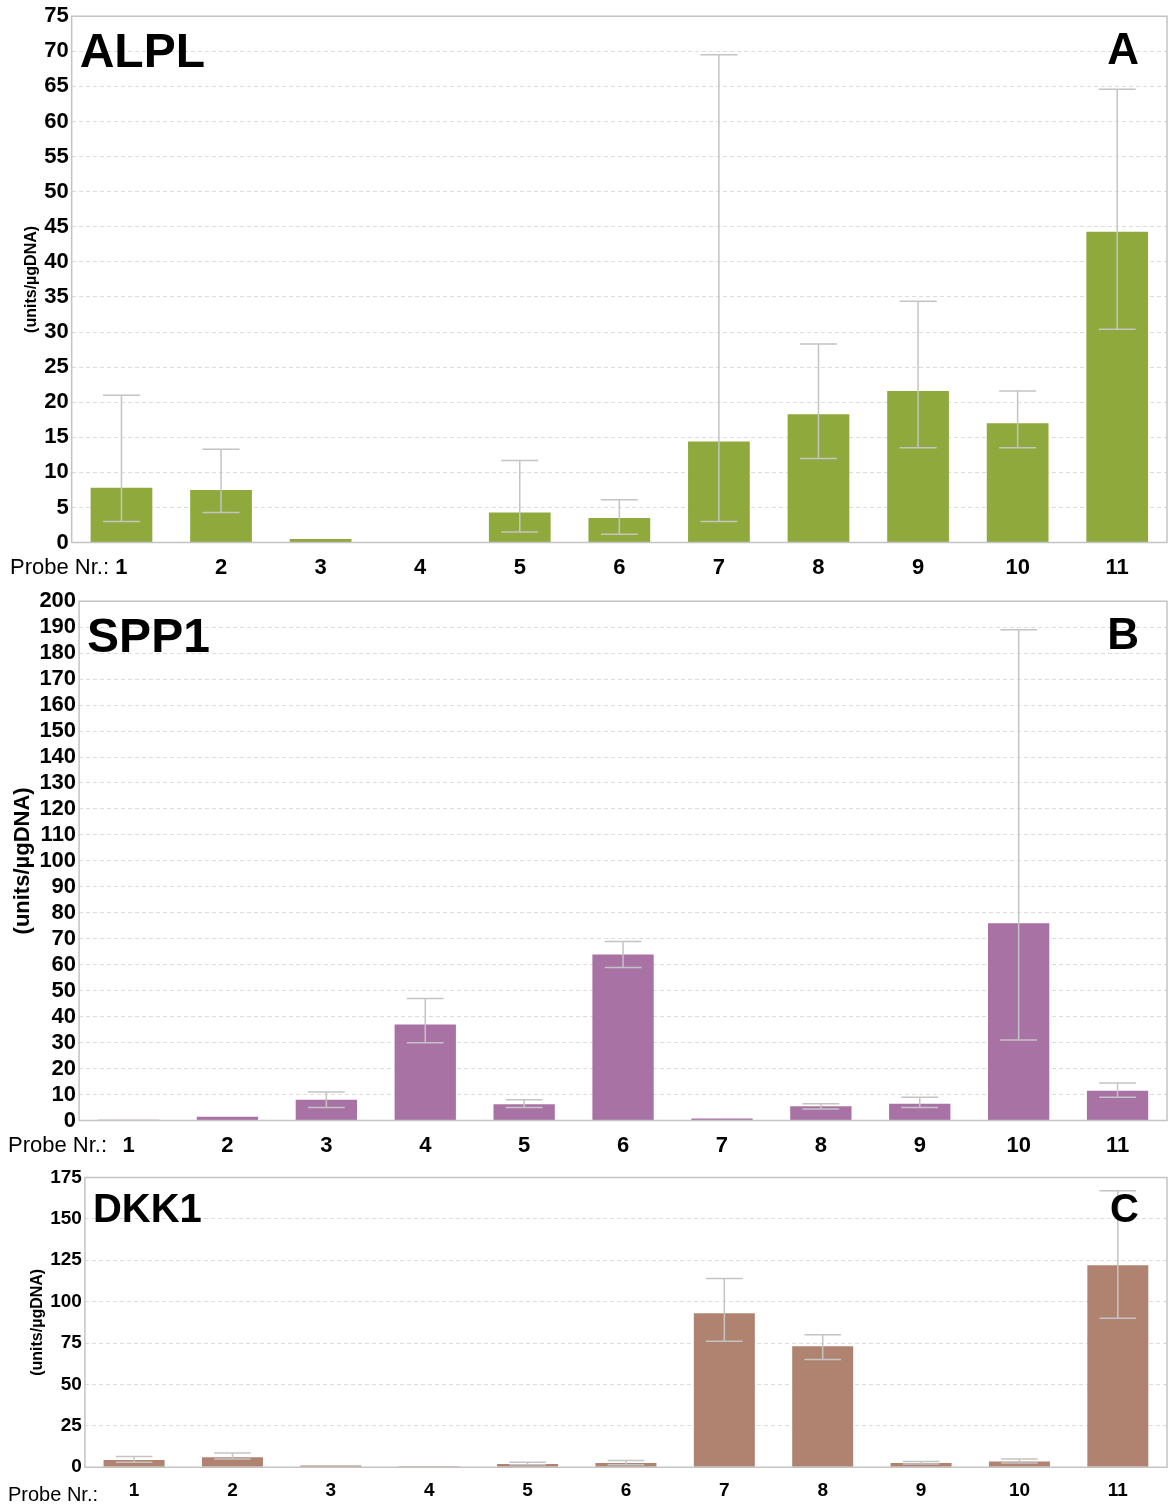 Image resolution: width=1169 pixels, height=1506 pixels. I want to click on y-tick-label: 65, so click(56, 85).